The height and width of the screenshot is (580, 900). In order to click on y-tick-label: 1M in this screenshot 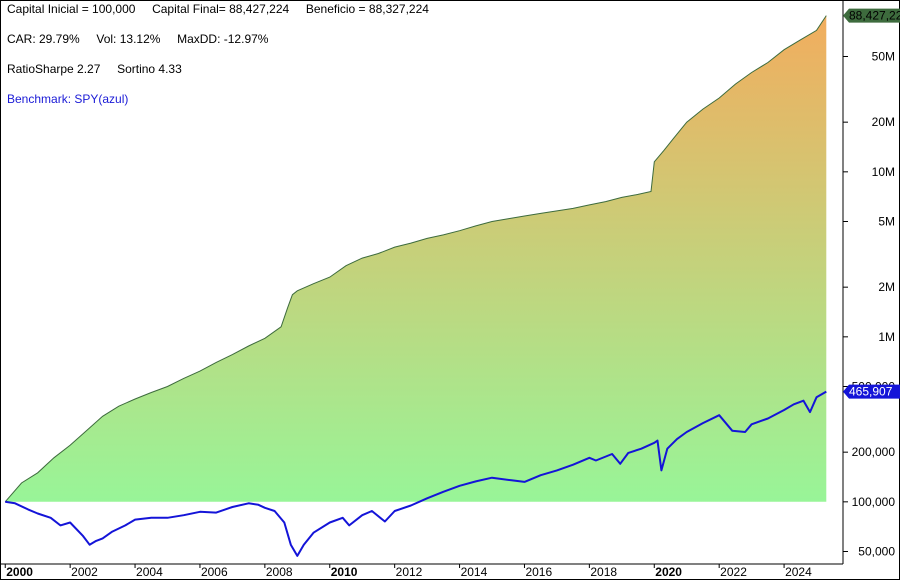, I will do `click(886, 337)`.